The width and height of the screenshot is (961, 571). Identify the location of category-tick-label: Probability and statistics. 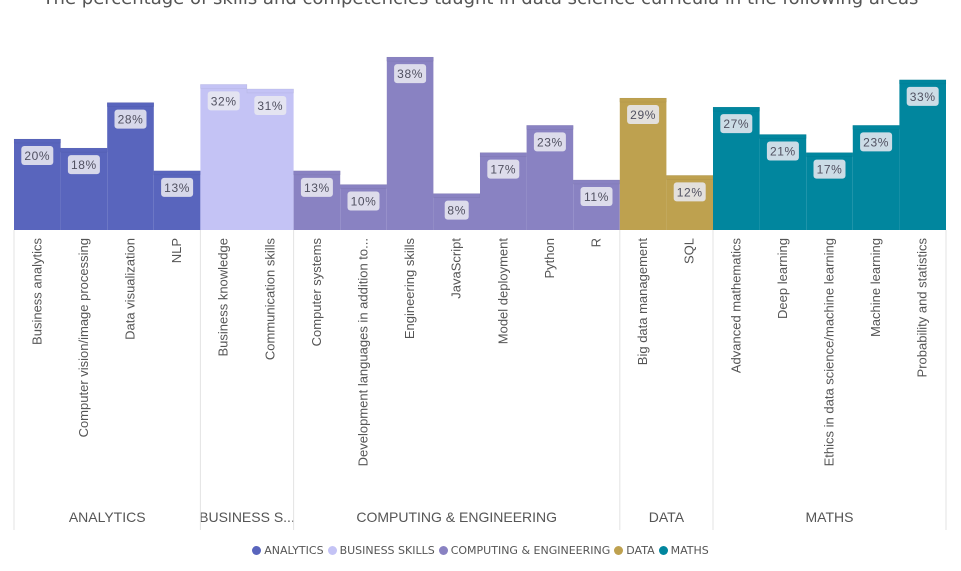
(922, 308).